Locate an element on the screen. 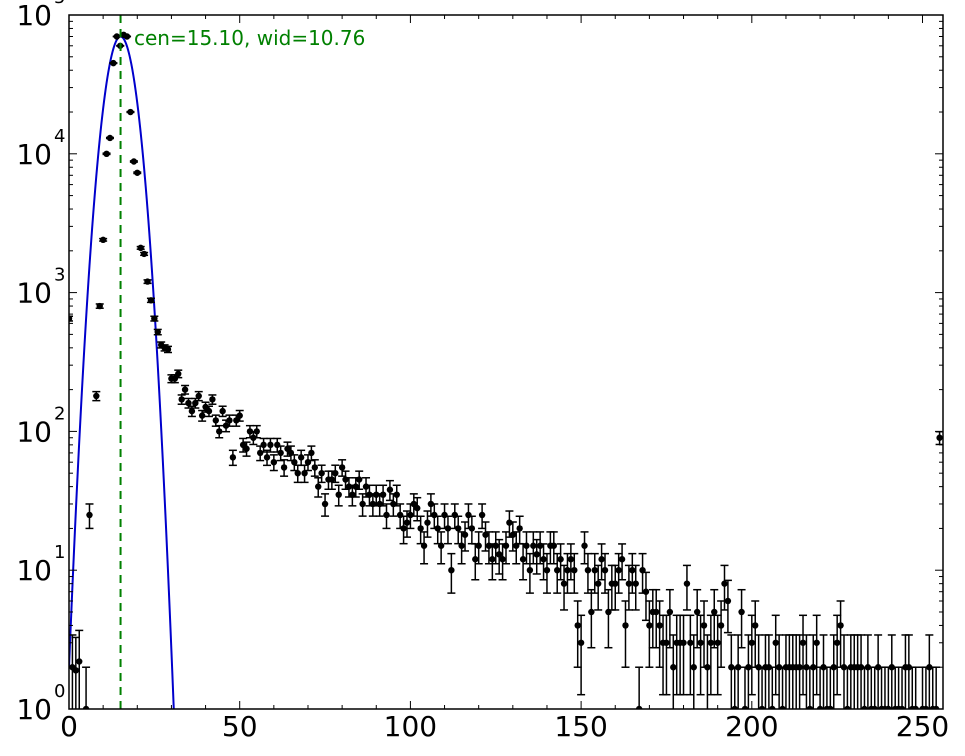 The height and width of the screenshot is (756, 965). x-tick-label: 0 is located at coordinates (69, 726).